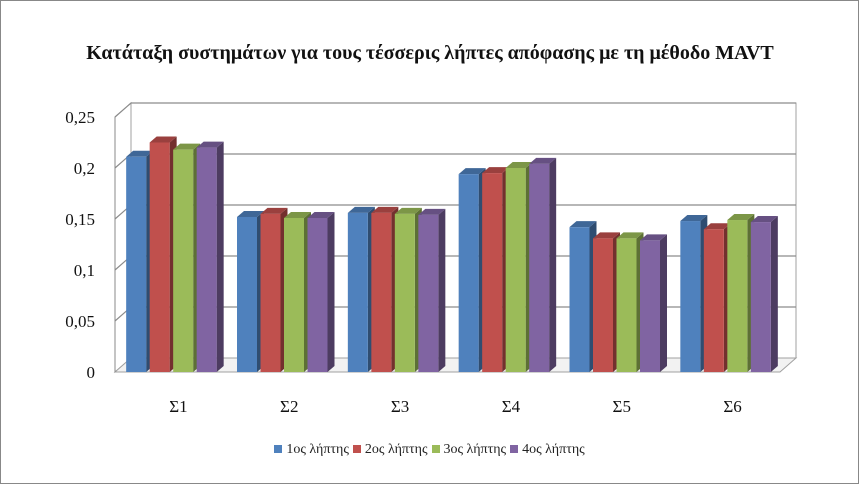 This screenshot has width=859, height=484. Describe the element at coordinates (80, 321) in the screenshot. I see `y-tick-label: 0,05` at that location.